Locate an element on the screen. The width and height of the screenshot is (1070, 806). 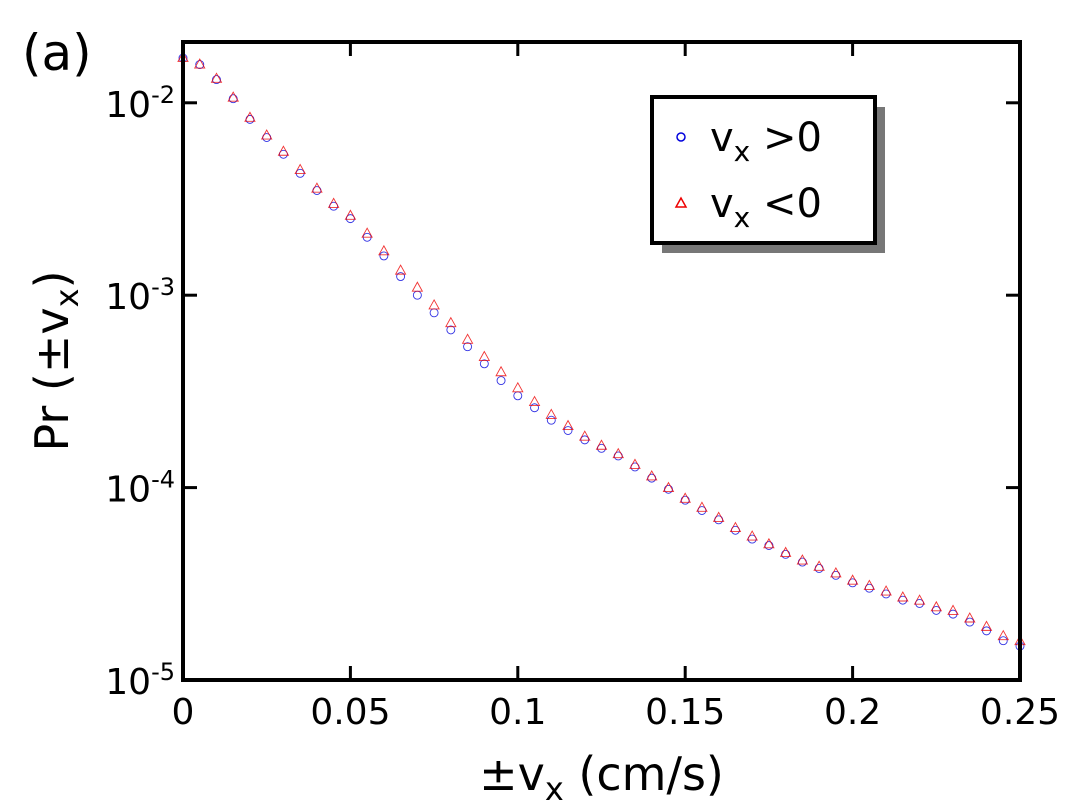
y-axis-label: Pr (±vx) is located at coordinates (55, 360).